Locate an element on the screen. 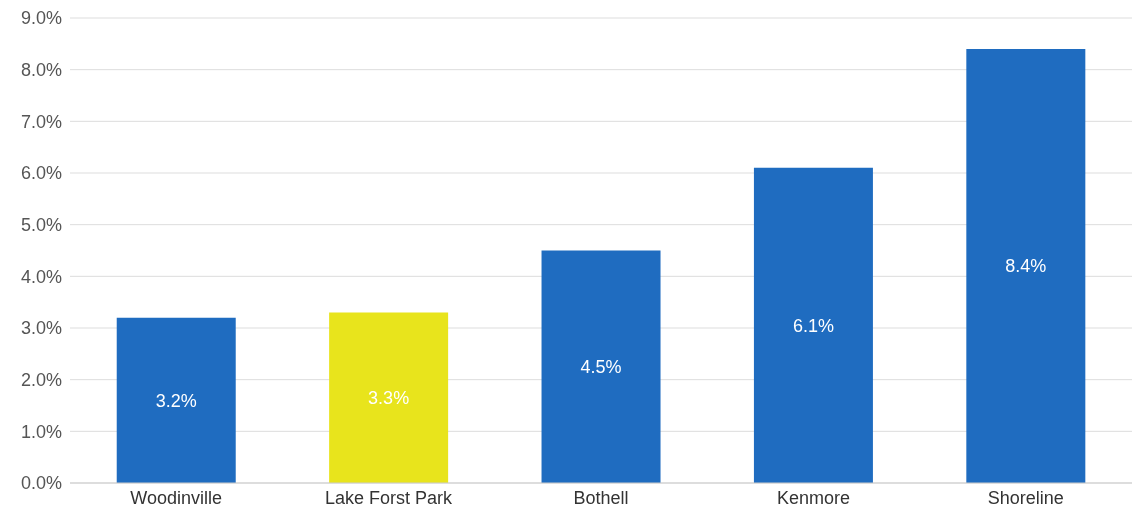 The image size is (1145, 527). y-tick-label: 3.0% is located at coordinates (41, 328).